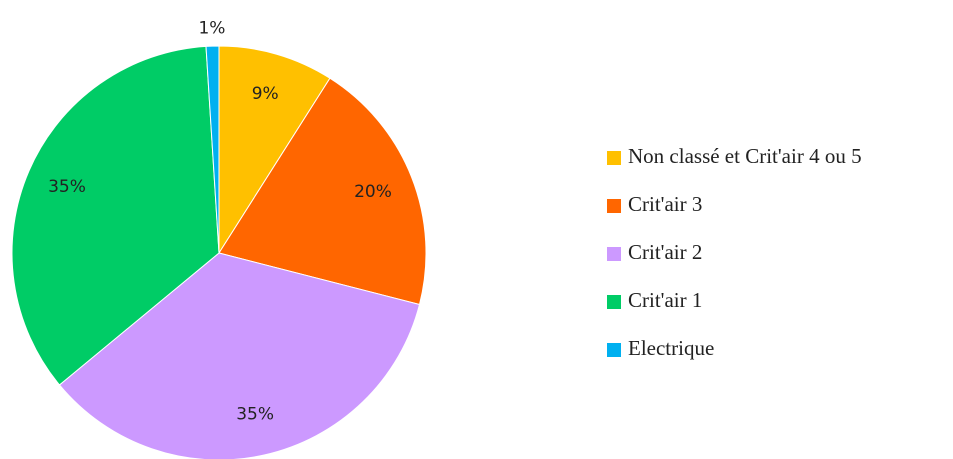  What do you see at coordinates (665, 300) in the screenshot?
I see `legend-label: Crit'air 1` at bounding box center [665, 300].